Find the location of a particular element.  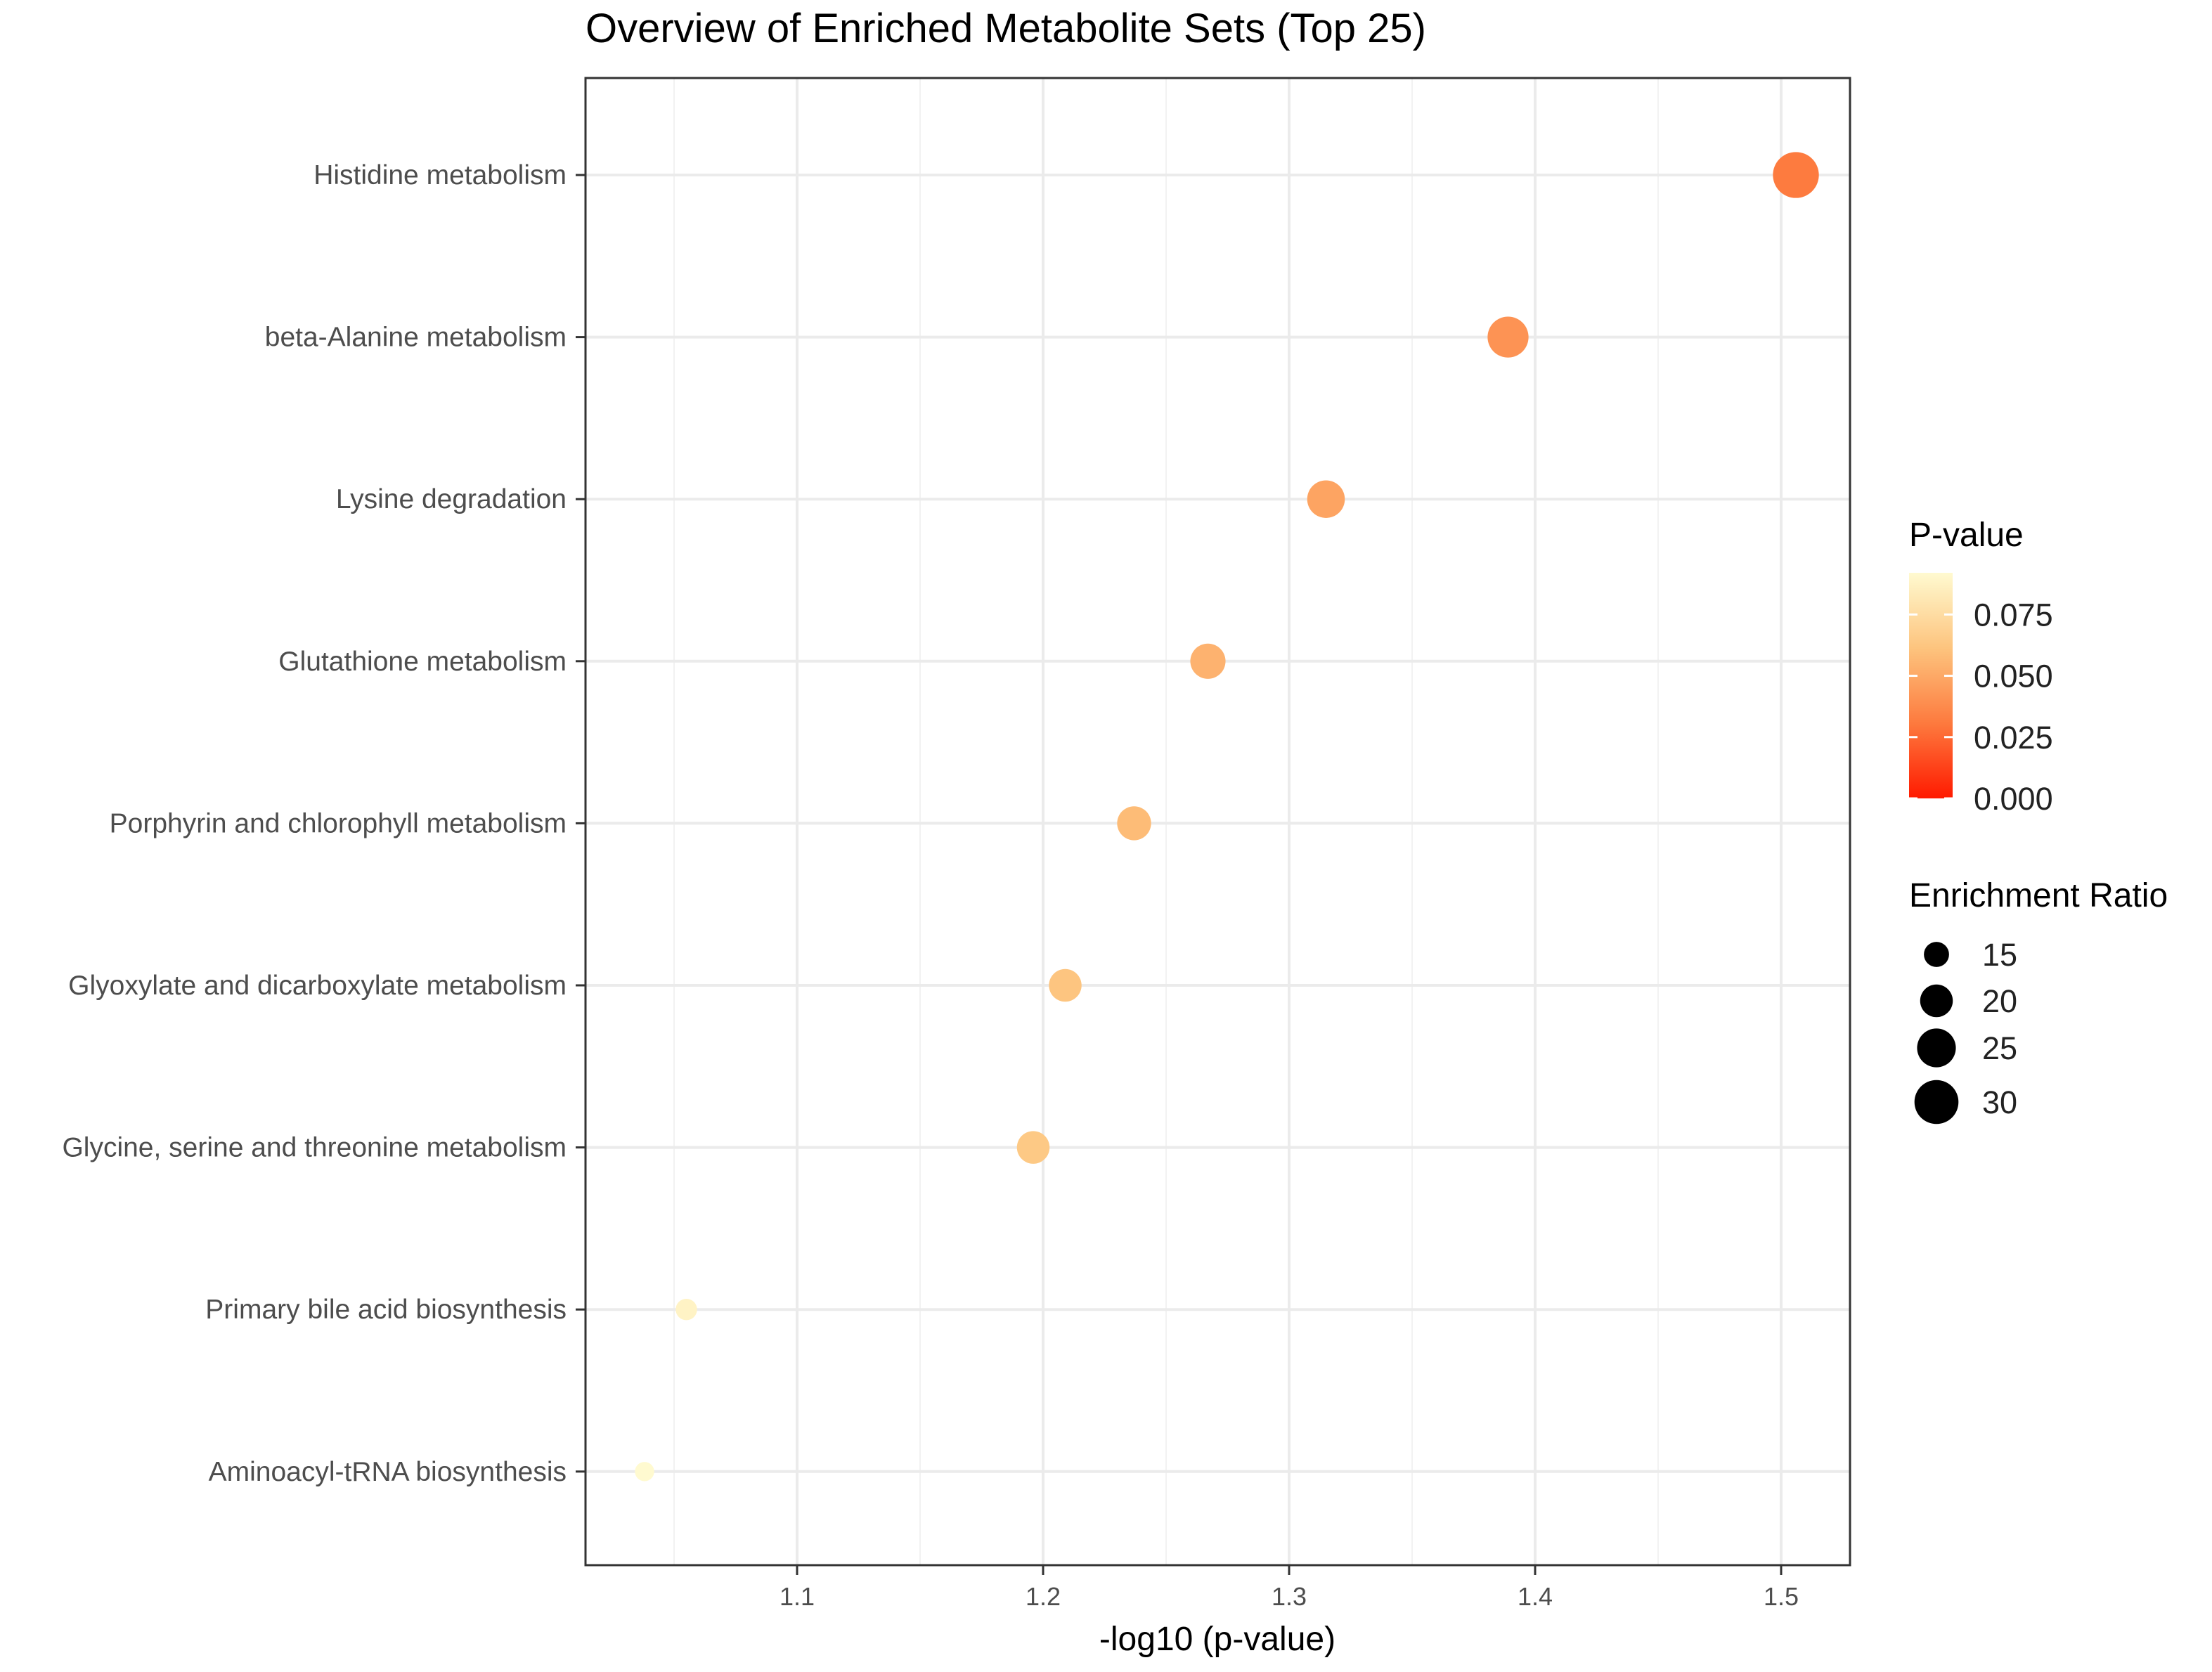

x-axis-labels: 1.1 1.2 1.3 1.4 1.5 is located at coordinates (1289, 1596).